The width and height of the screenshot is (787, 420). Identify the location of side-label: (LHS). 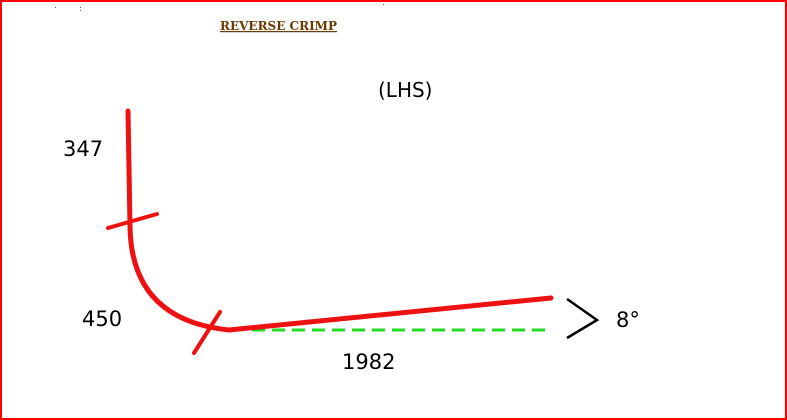
(405, 90).